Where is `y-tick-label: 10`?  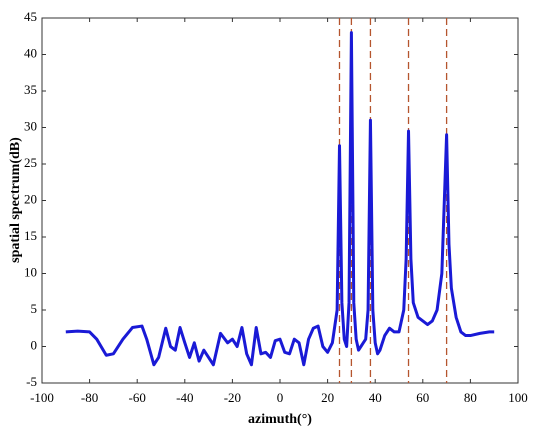
y-tick-label: 10 is located at coordinates (30, 271).